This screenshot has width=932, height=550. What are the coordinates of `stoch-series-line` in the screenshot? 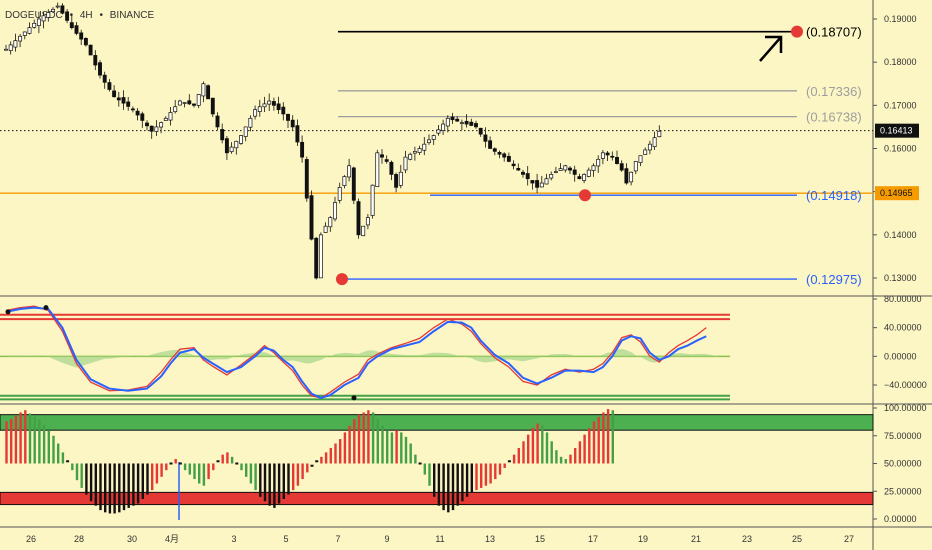 It's located at (356, 352).